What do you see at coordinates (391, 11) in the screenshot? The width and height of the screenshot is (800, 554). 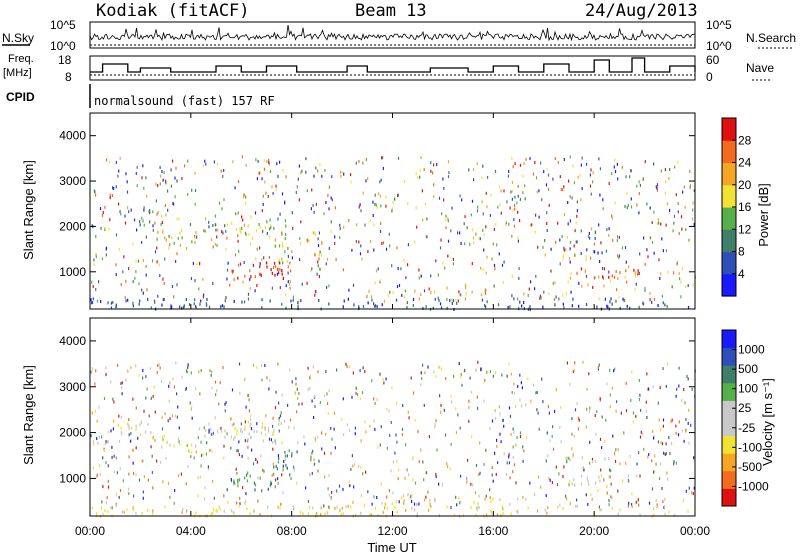 I see `beam-title: Beam 13` at bounding box center [391, 11].